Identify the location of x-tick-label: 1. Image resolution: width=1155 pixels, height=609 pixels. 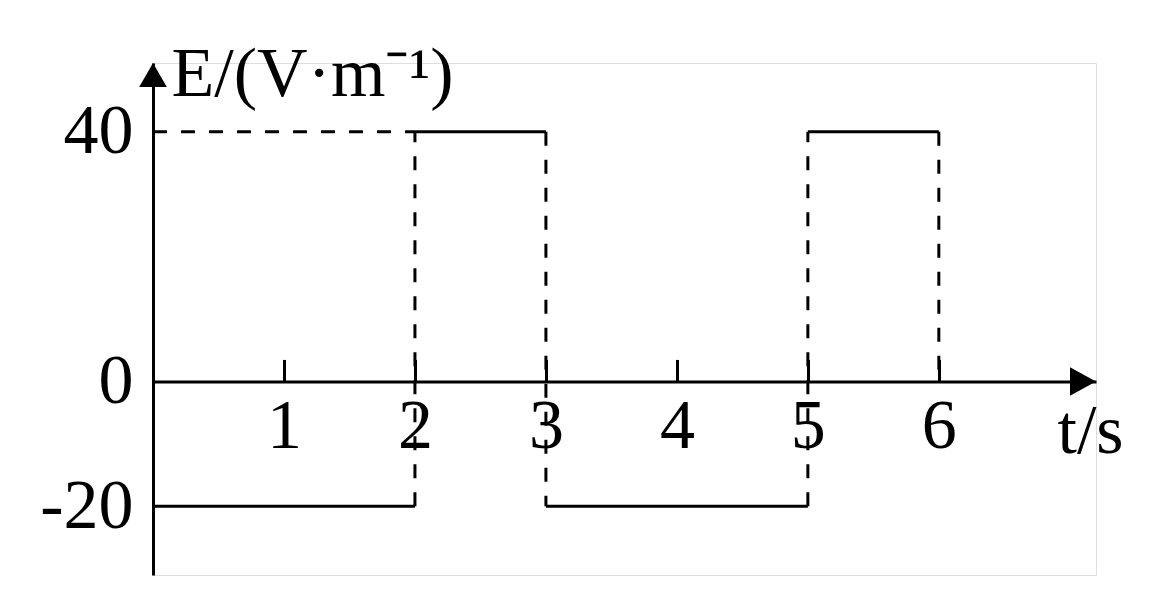
(284, 424).